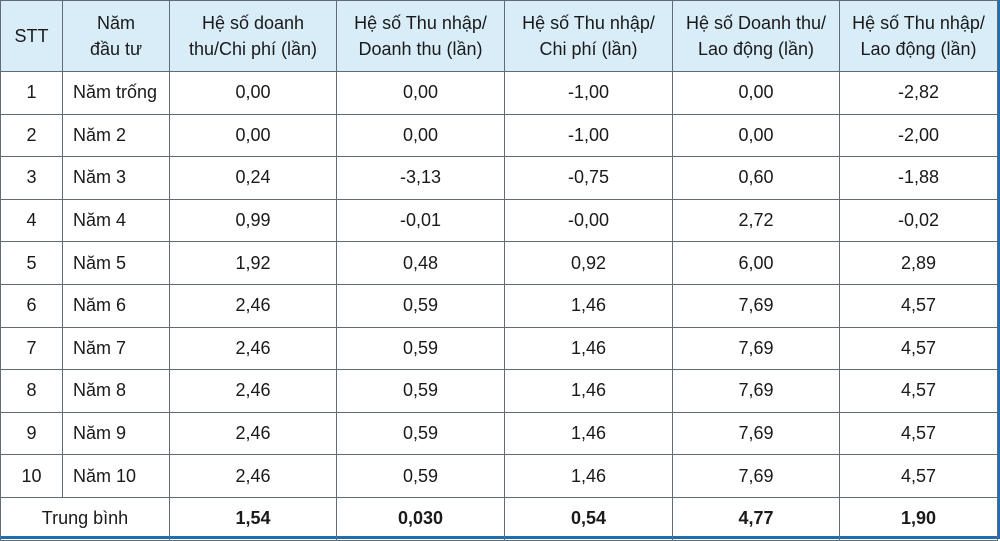 This screenshot has height=541, width=1000. Describe the element at coordinates (31, 348) in the screenshot. I see `cell-stt: 7` at that location.